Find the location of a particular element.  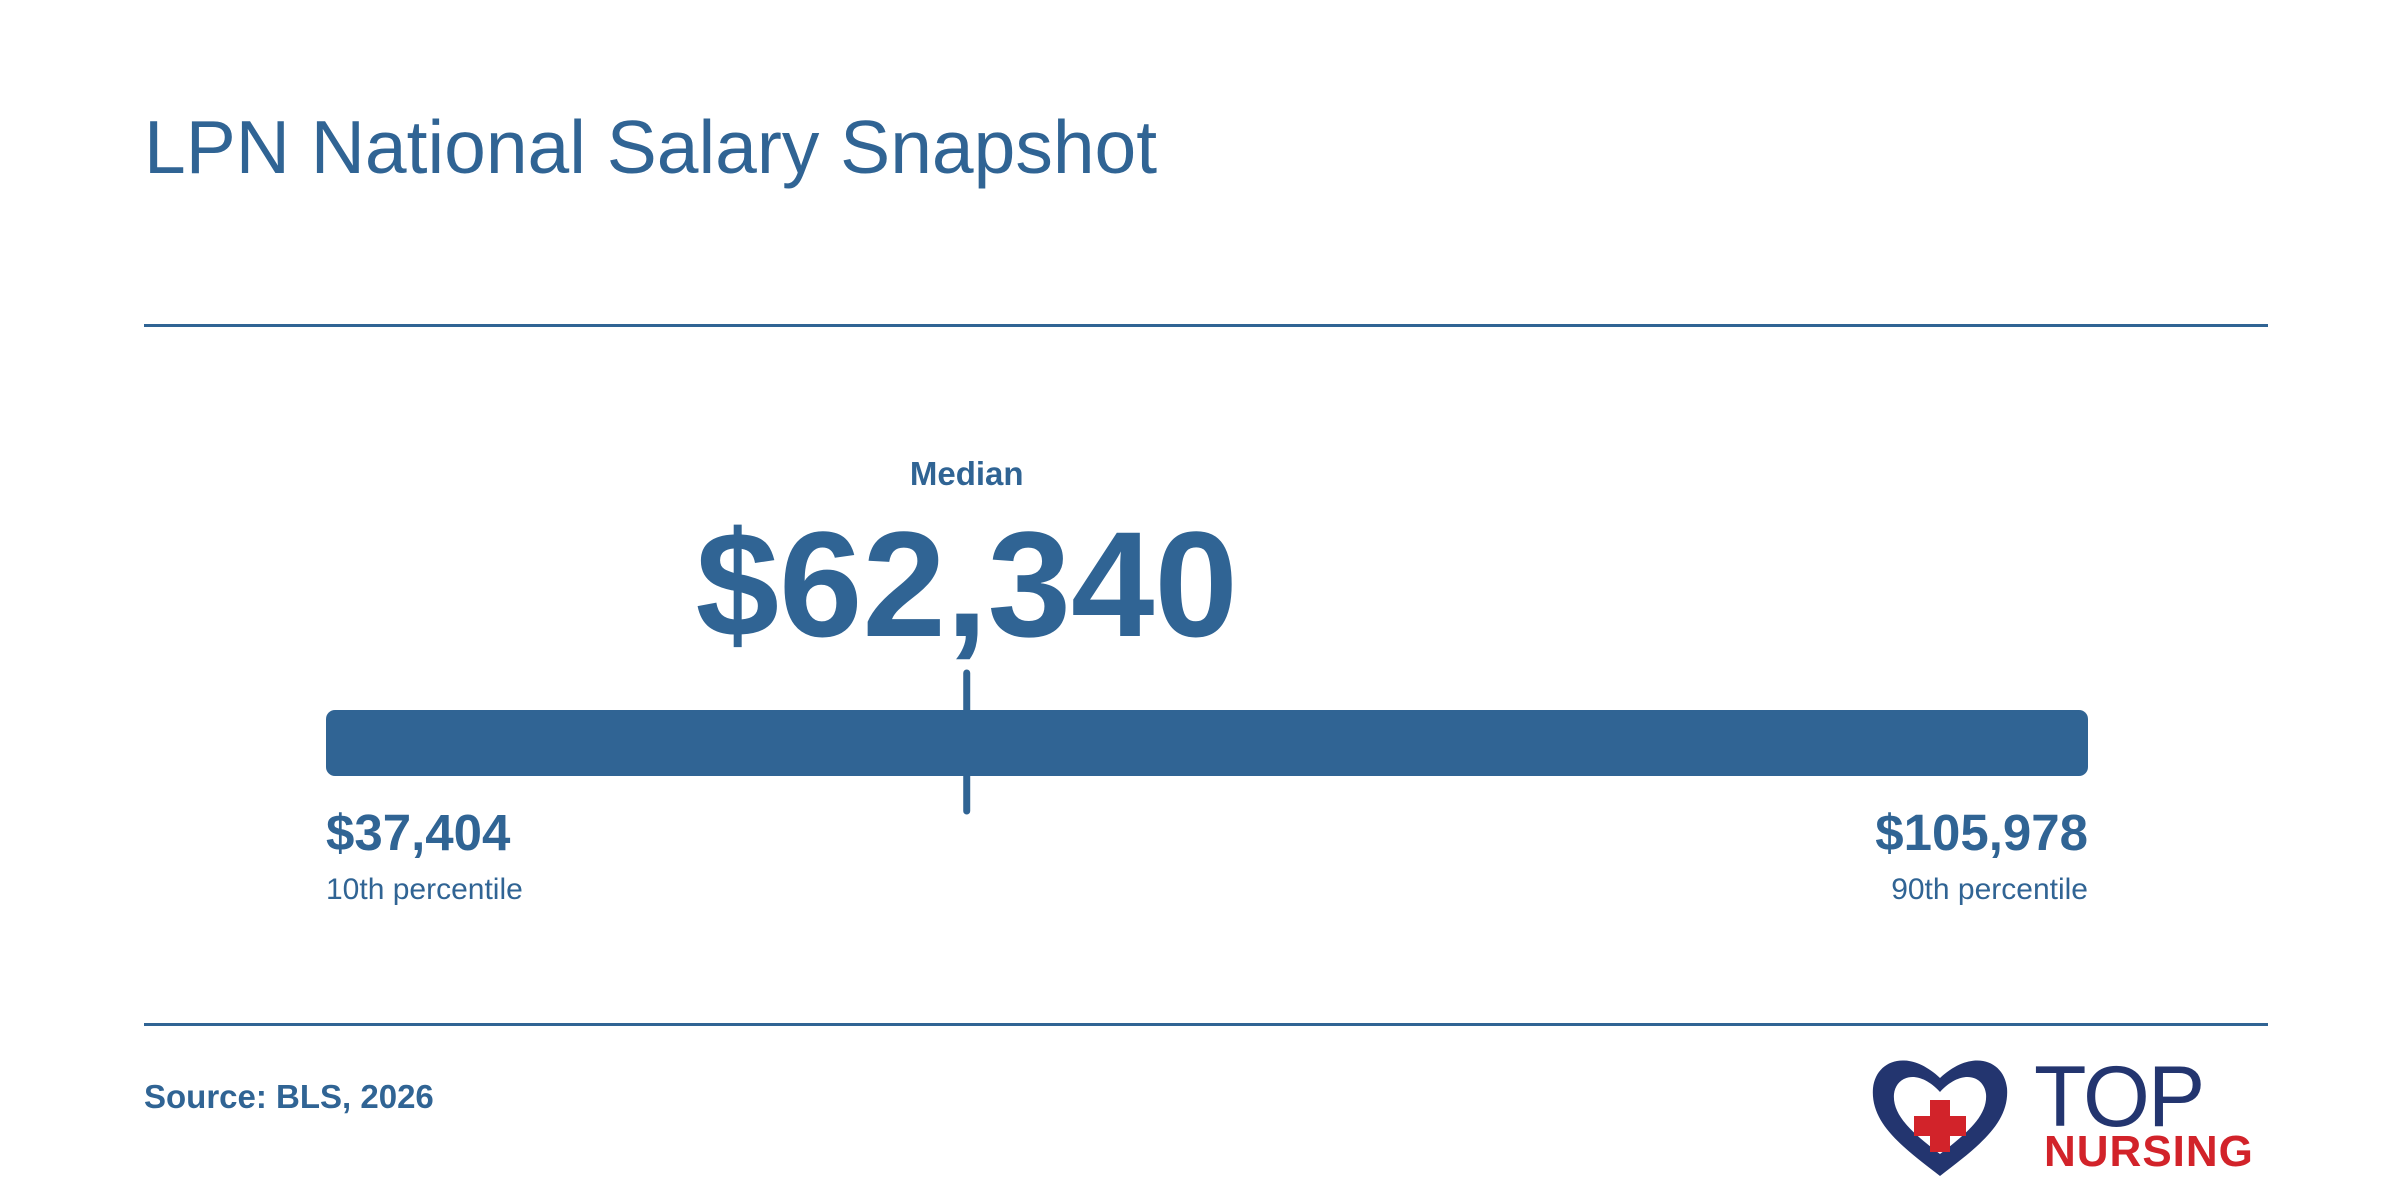

logo-top-text: TOP is located at coordinates (2119, 1097).